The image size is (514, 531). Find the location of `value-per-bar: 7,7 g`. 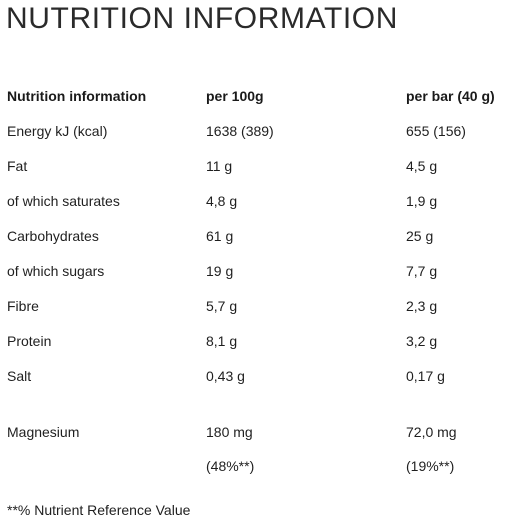

value-per-bar: 7,7 g is located at coordinates (422, 271).